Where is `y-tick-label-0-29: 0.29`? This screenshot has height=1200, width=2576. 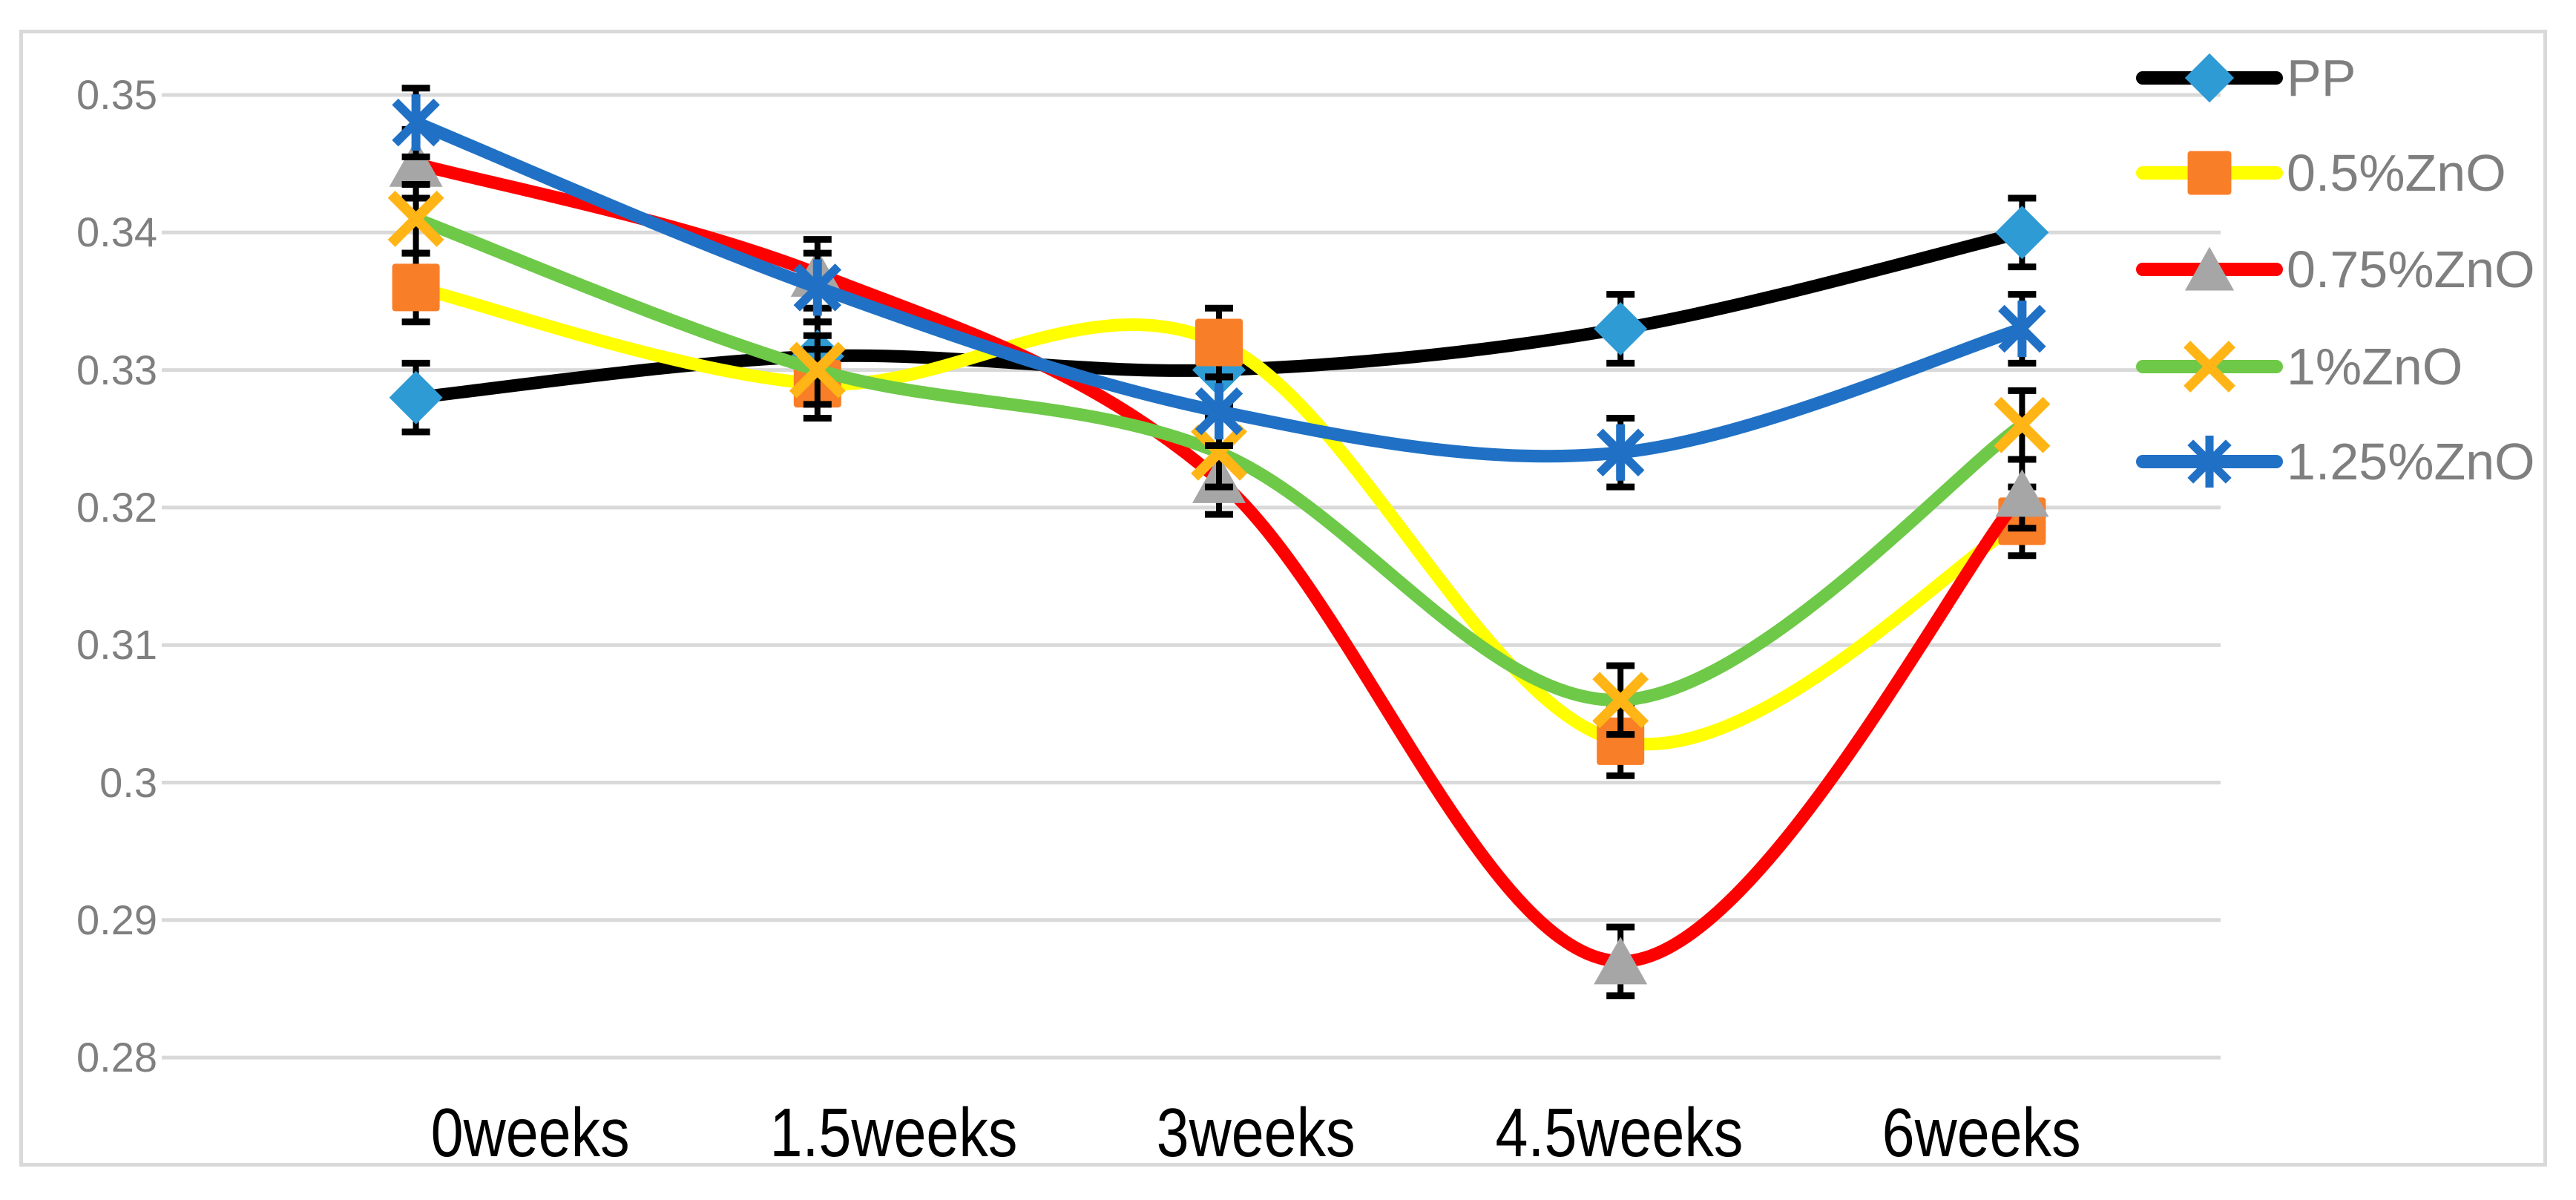
y-tick-label-0-29: 0.29 is located at coordinates (116, 919).